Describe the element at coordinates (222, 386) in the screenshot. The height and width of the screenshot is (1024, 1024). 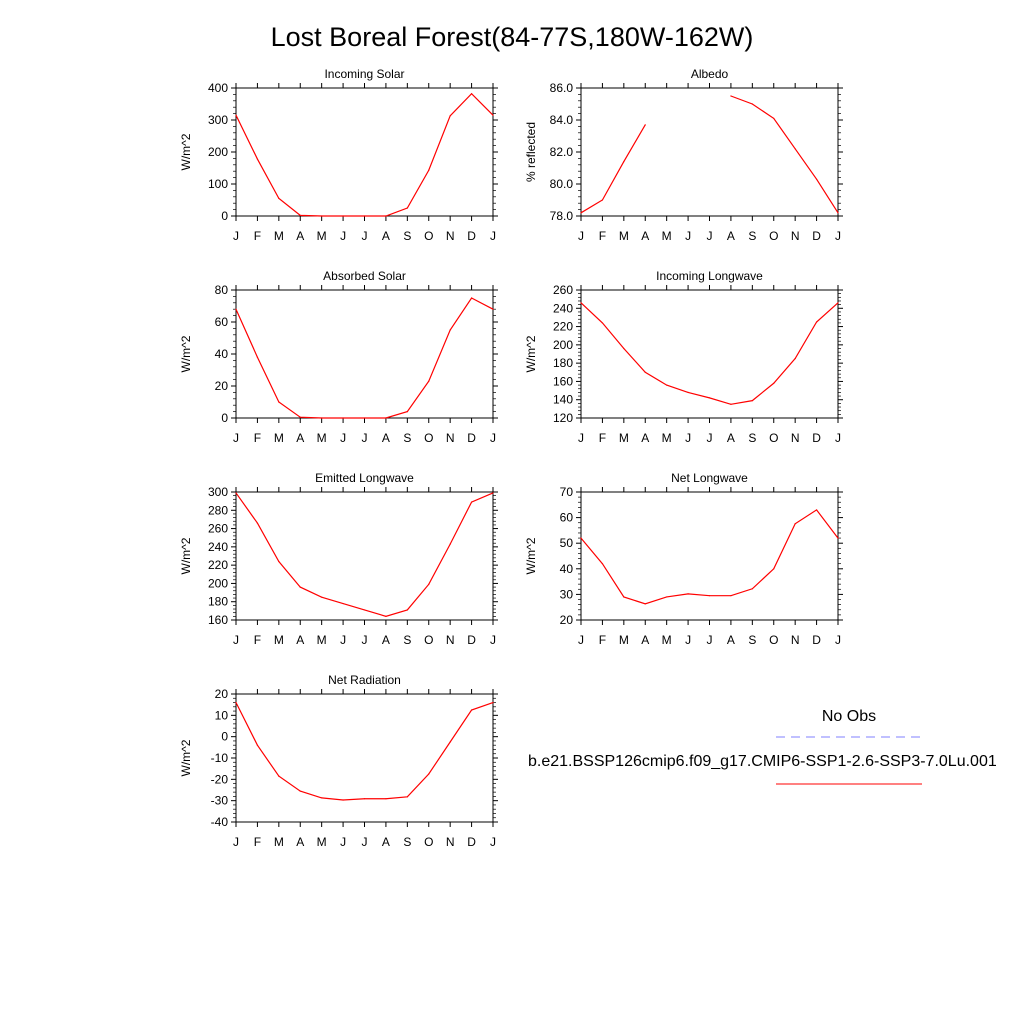
I see `absorbed-solar-ytick-label: 20` at that location.